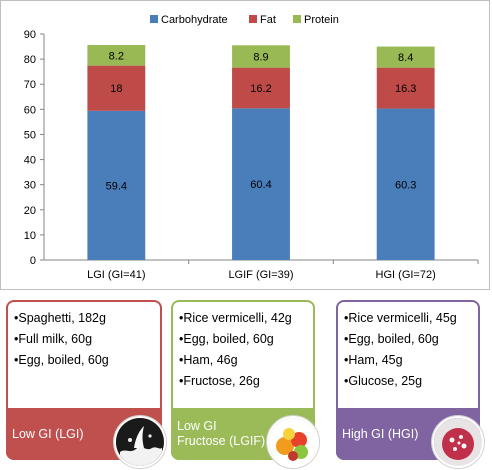  I want to click on data-label: 8.9, so click(260, 57).